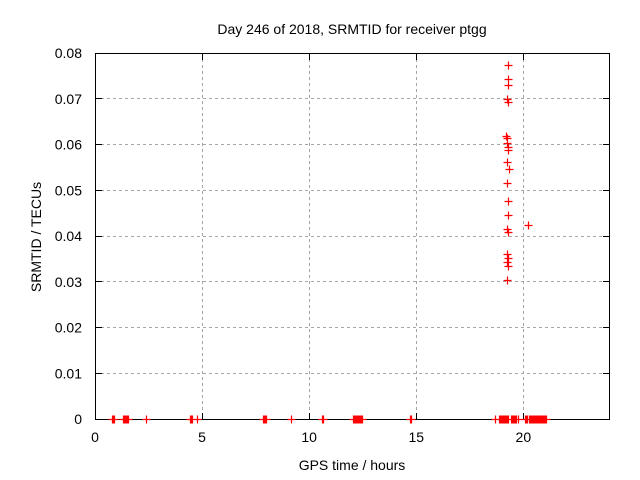 The image size is (640, 480). Describe the element at coordinates (352, 465) in the screenshot. I see `x-axis-label: GPS time / hours` at that location.